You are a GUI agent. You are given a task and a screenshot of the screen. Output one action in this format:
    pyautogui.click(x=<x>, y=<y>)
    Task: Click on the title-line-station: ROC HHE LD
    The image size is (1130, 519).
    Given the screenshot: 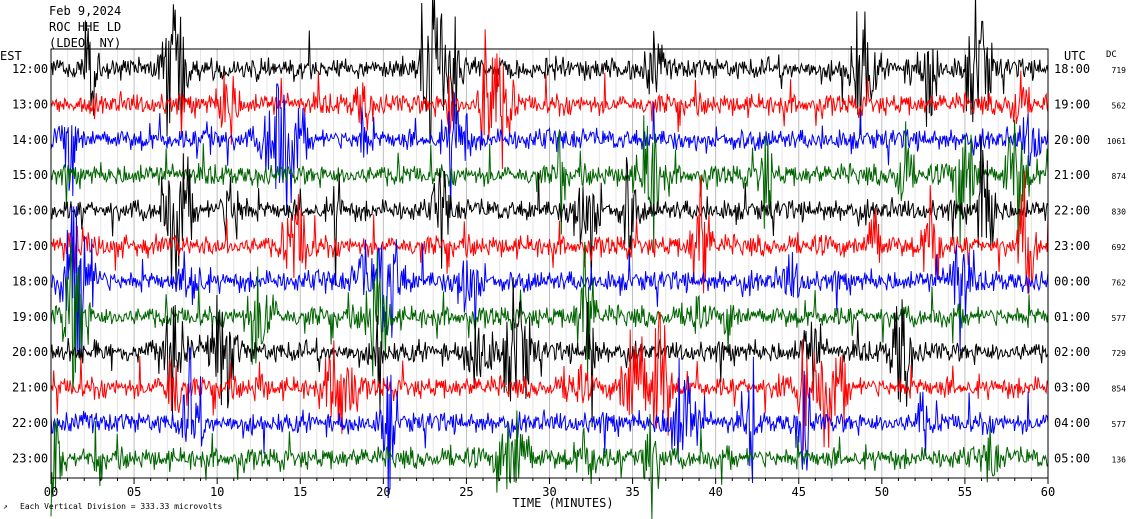 What is the action you would take?
    pyautogui.click(x=85, y=27)
    